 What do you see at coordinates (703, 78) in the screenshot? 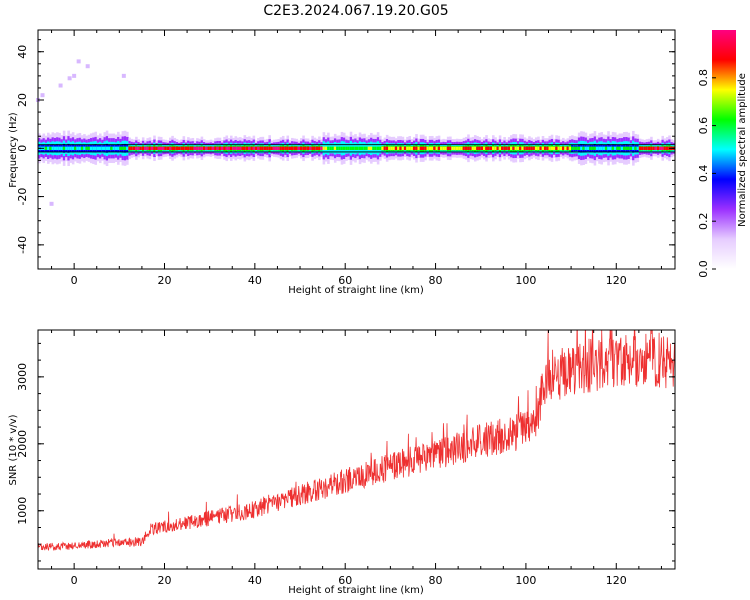
I see `colorbar-tick-label: 0.8` at bounding box center [703, 78].